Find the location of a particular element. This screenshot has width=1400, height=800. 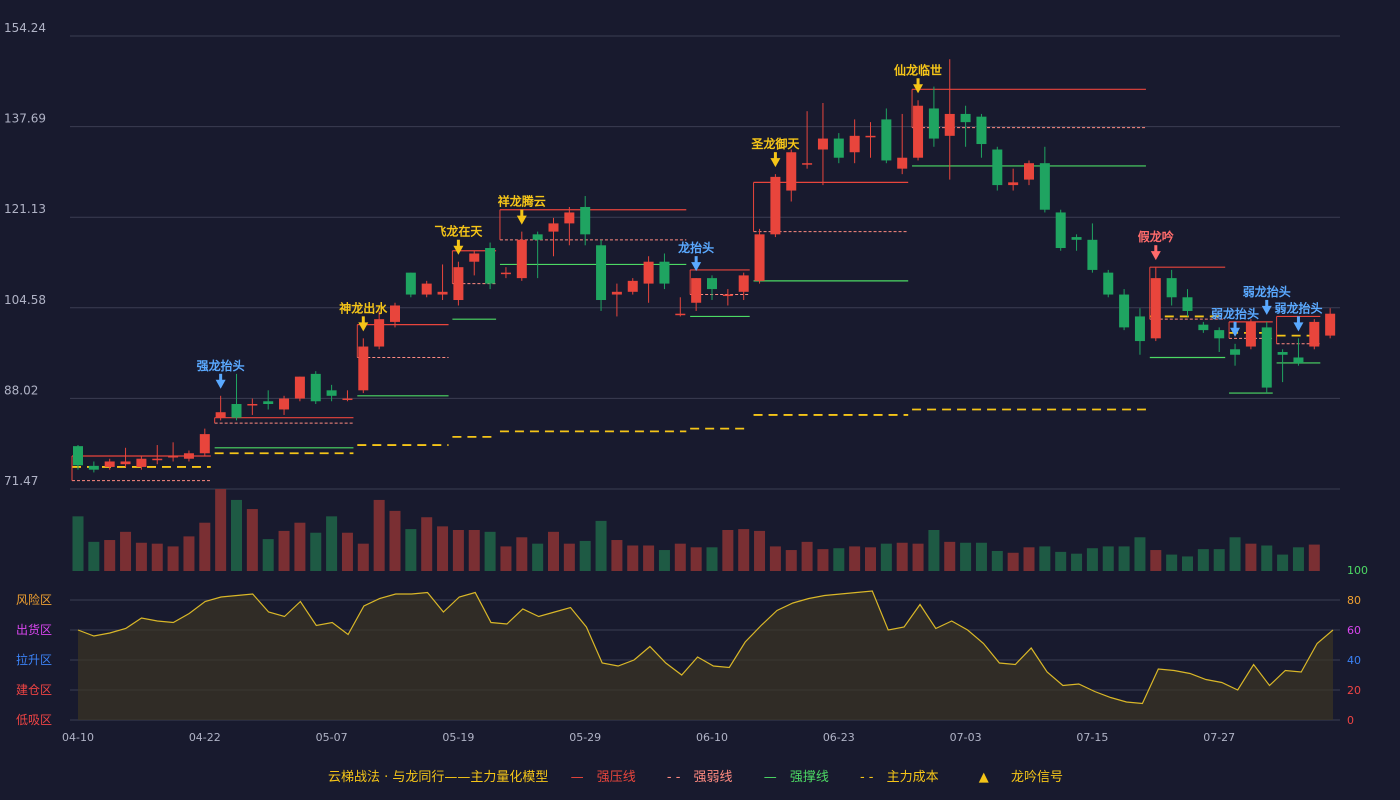

legend-cost: - - 主力成本 is located at coordinates (899, 777).